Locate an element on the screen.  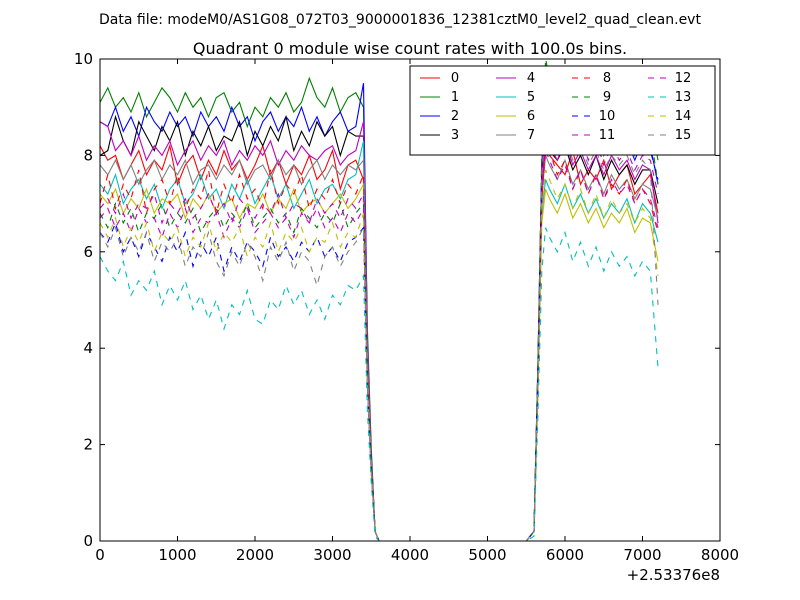
legend-label-13: 13 is located at coordinates (683, 97).